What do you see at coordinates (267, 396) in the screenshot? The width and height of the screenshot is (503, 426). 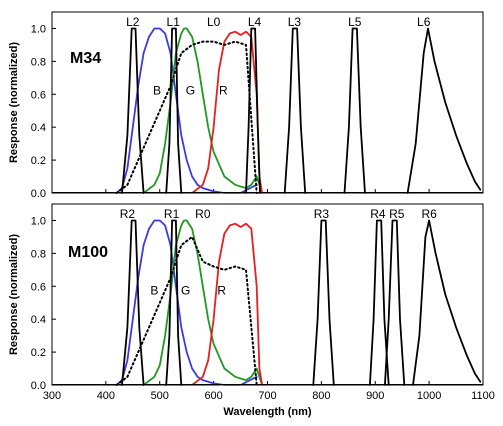 I see `x-tick-label: 700` at bounding box center [267, 396].